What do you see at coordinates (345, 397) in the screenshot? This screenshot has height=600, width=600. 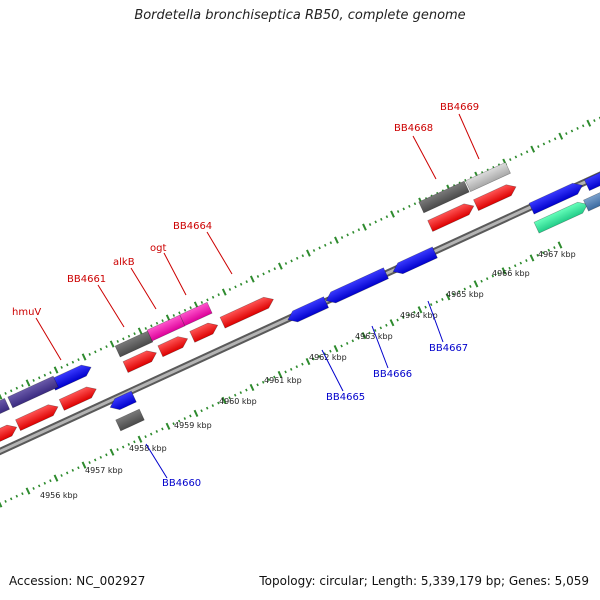 I see `gene-label-BB4665: BB4665` at bounding box center [345, 397].